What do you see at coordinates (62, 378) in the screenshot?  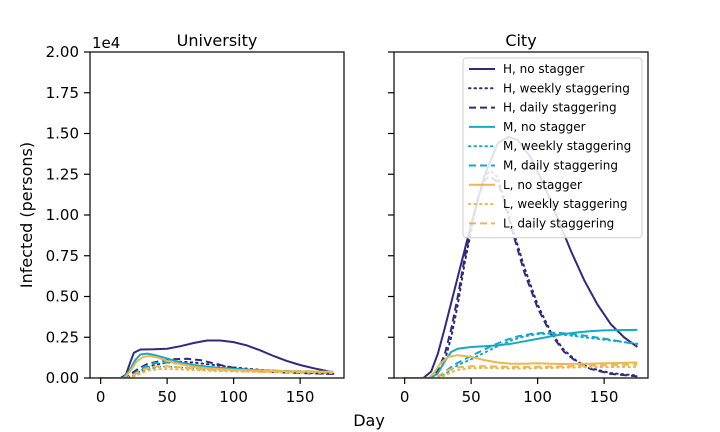 I see `y-tick-label: 0.00` at bounding box center [62, 378].